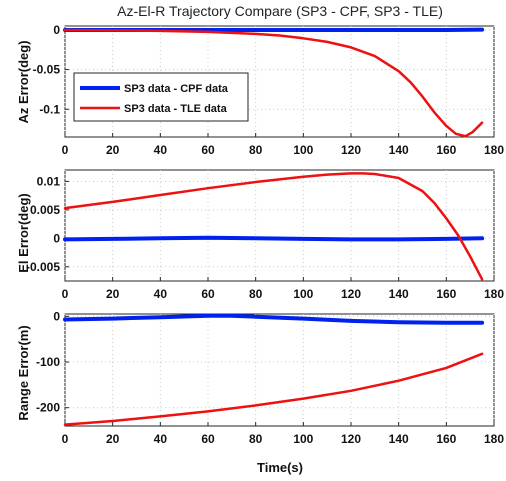 The image size is (506, 481). I want to click on az-y-tick-label: 0, so click(56, 30).